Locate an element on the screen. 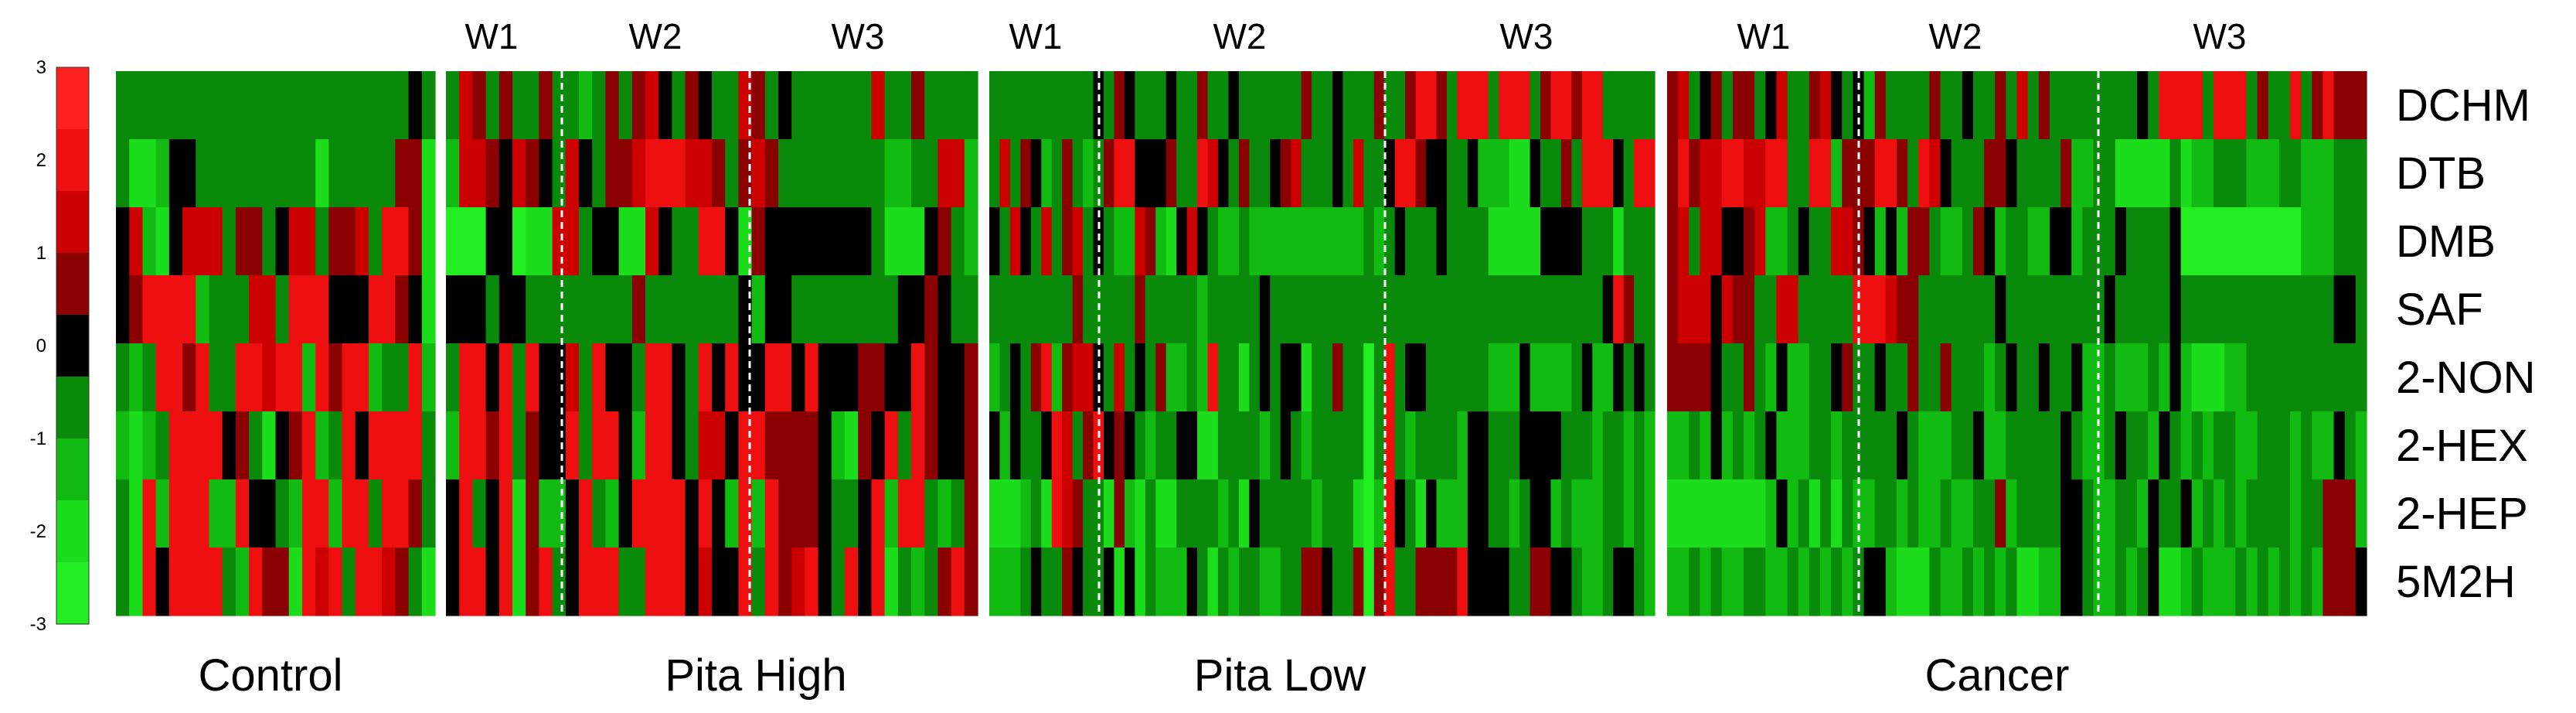 This screenshot has width=2576, height=713. group-label: Control is located at coordinates (271, 675).